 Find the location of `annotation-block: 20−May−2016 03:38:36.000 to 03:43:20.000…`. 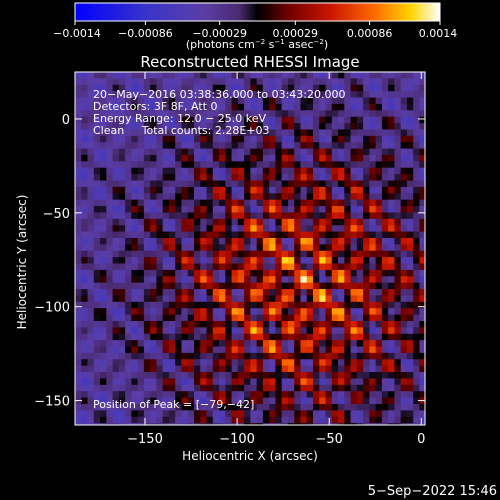

annotation-block: 20−May−2016 03:38:36.000 to 03:43:20.000… is located at coordinates (219, 112).